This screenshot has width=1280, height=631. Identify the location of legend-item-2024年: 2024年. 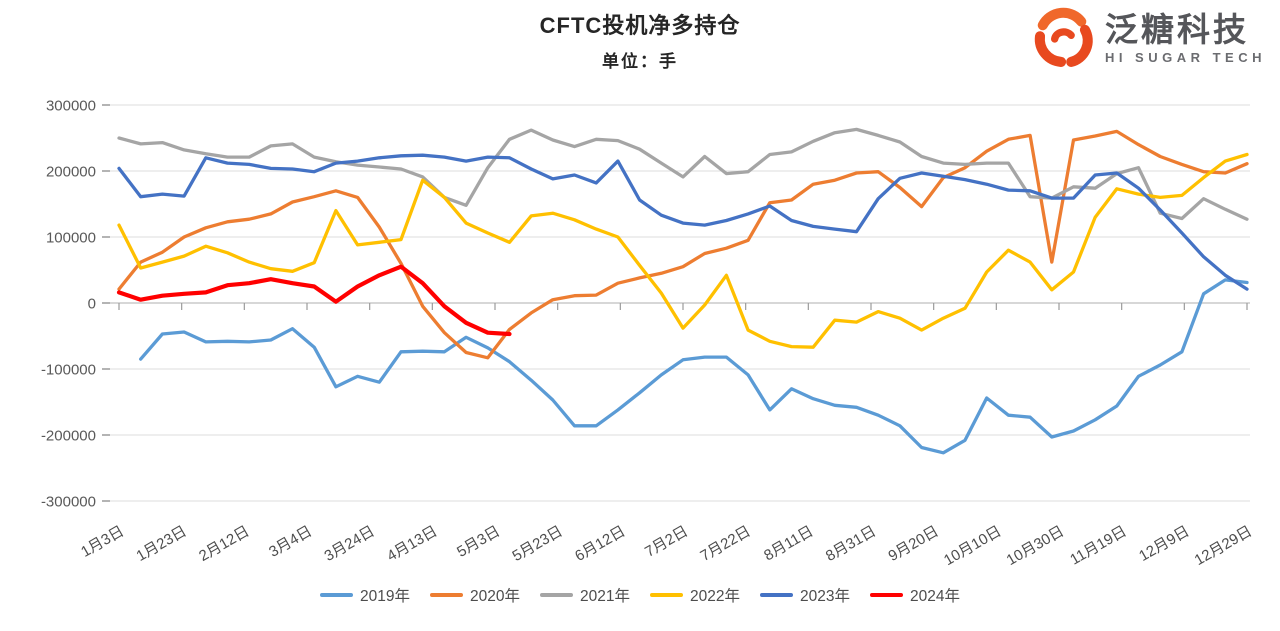
(914, 595).